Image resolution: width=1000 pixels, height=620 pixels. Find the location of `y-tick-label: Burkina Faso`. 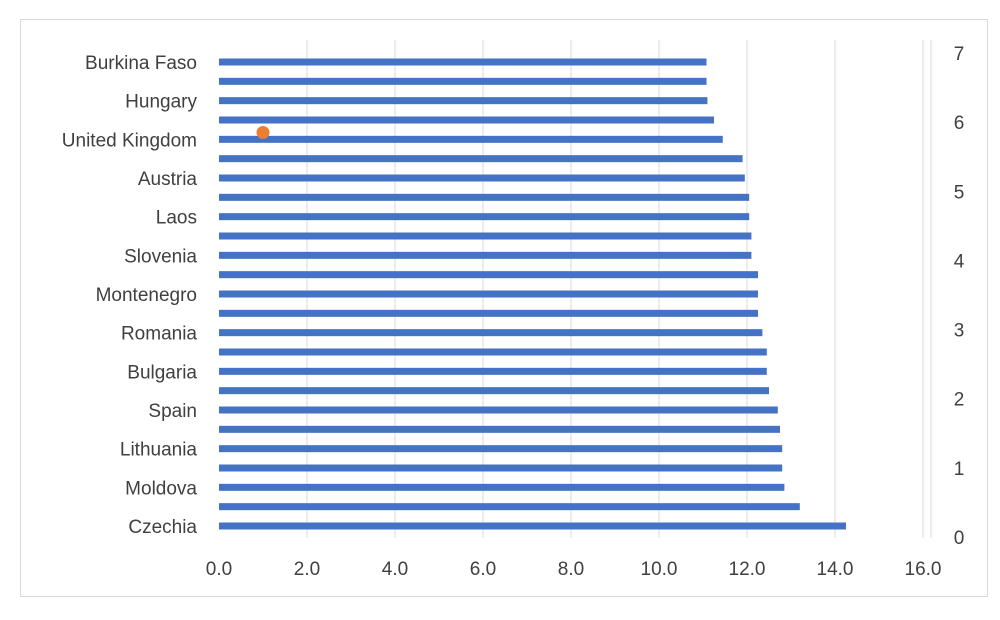

y-tick-label: Burkina Faso is located at coordinates (141, 63).